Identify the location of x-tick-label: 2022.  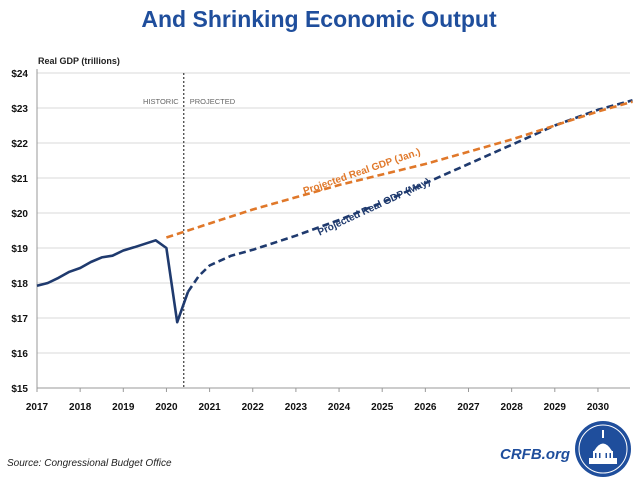
(253, 407).